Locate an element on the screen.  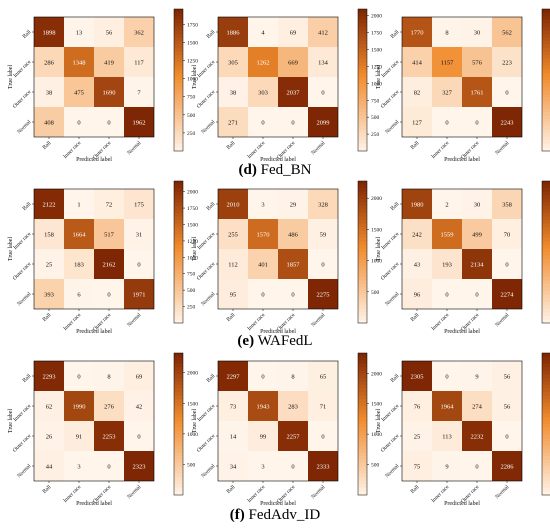
cell-value-label: 499 is located at coordinates (477, 235).